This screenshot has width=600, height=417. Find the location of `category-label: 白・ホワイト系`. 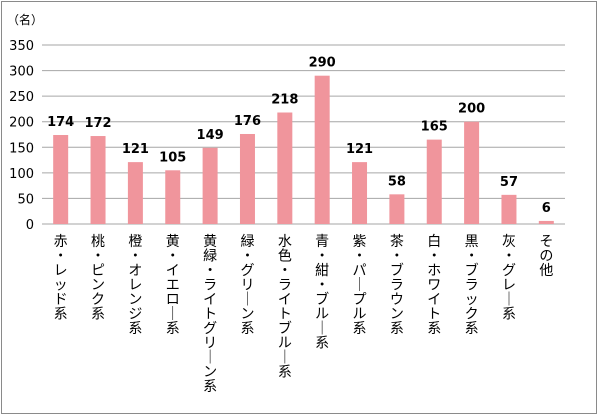

category-label: 白・ホワイト系 is located at coordinates (434, 285).